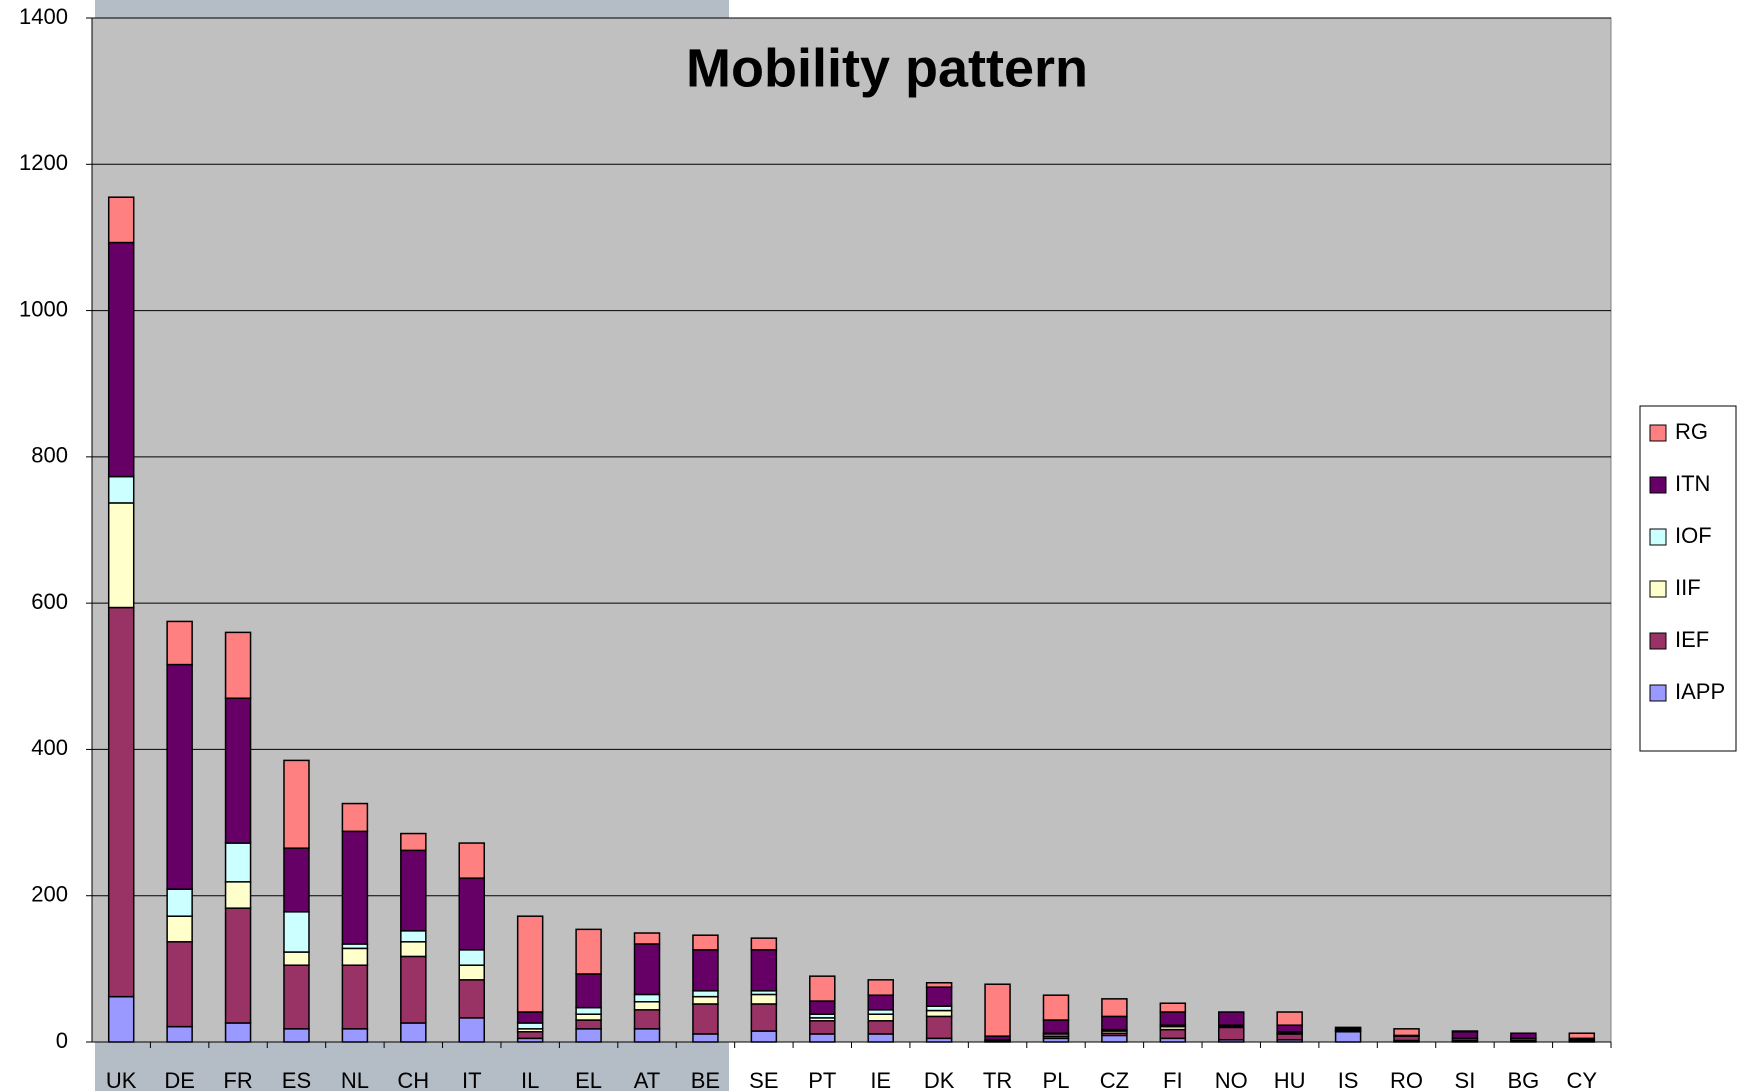 This screenshot has height=1091, width=1737. I want to click on x-tick-label: FI, so click(1173, 1079).